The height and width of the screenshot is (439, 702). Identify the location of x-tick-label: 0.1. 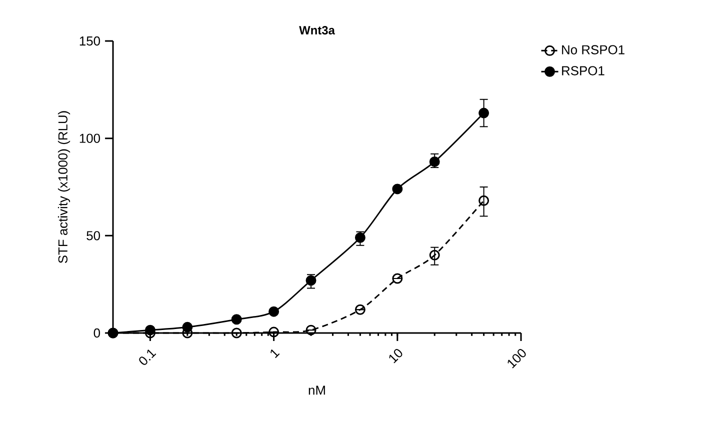
(147, 357).